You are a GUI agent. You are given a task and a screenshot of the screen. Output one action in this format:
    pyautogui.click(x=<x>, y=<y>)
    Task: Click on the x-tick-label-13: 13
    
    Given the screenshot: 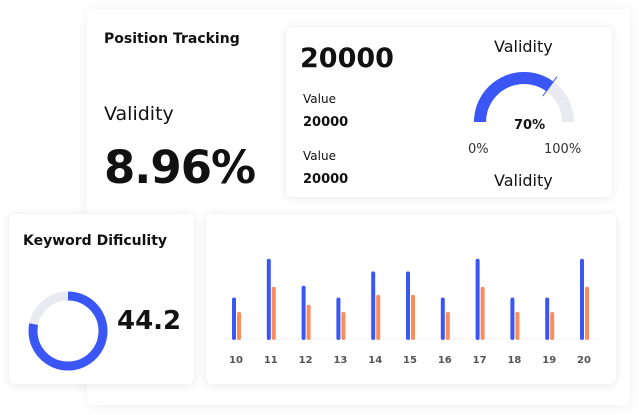 What is the action you would take?
    pyautogui.click(x=340, y=360)
    